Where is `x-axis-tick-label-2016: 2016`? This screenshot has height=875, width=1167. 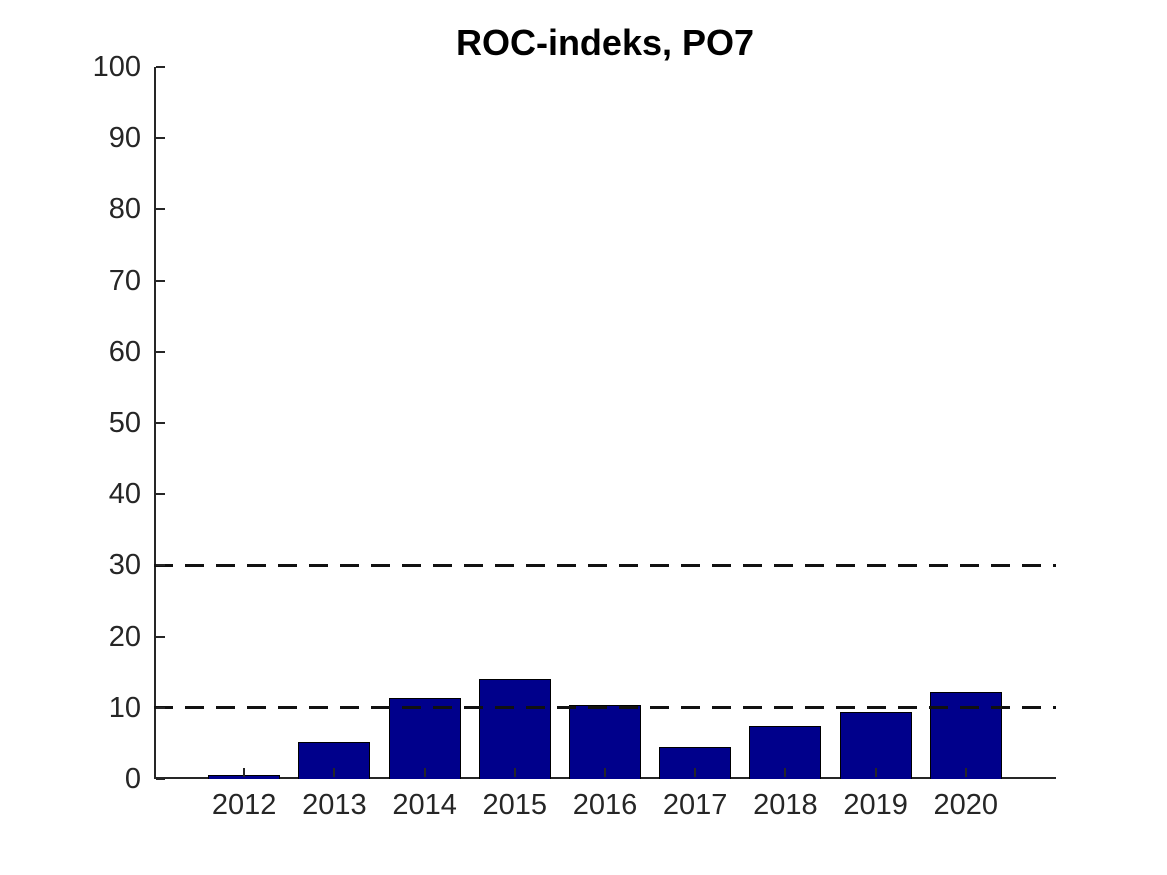 x-axis-tick-label-2016: 2016 is located at coordinates (605, 805).